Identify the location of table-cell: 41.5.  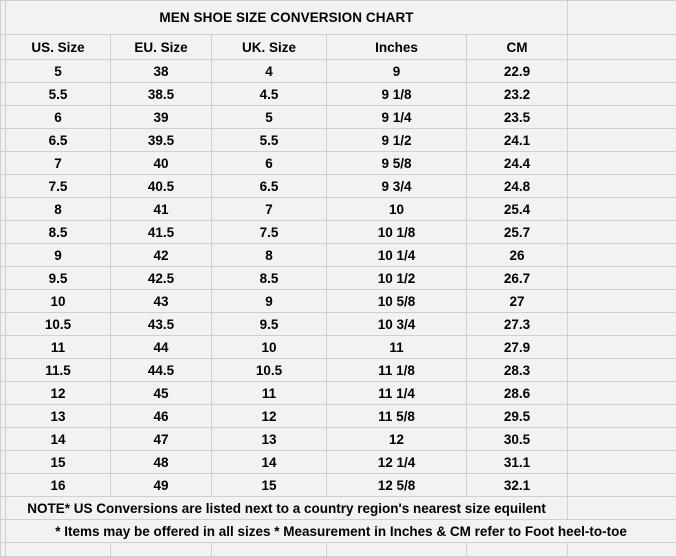
(161, 232).